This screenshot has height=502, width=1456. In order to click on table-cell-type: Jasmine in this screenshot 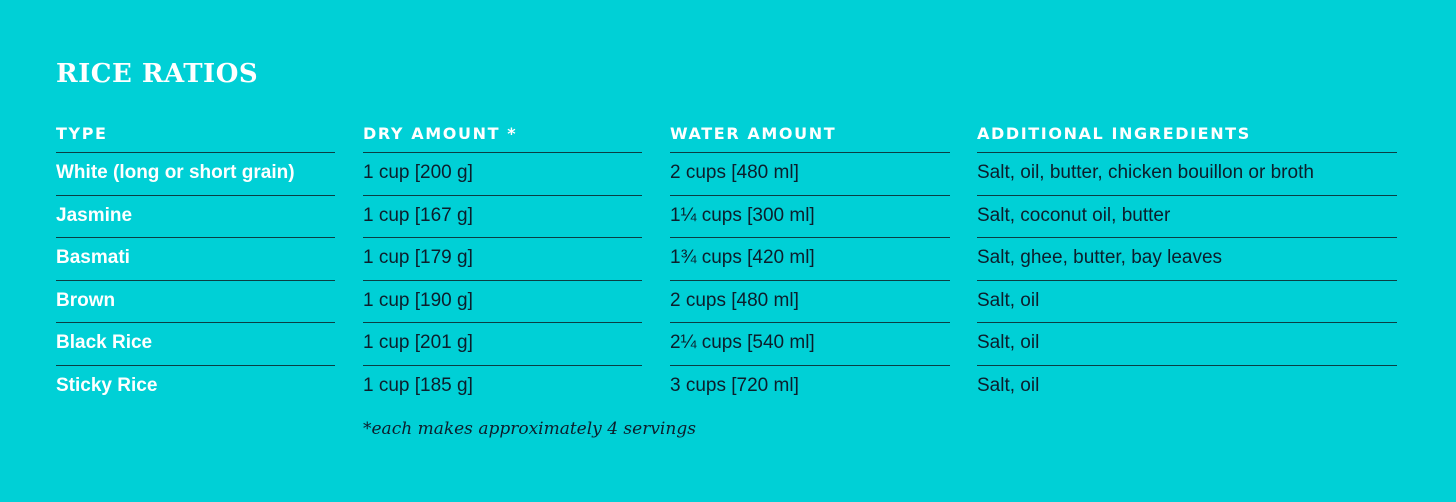, I will do `click(195, 217)`.